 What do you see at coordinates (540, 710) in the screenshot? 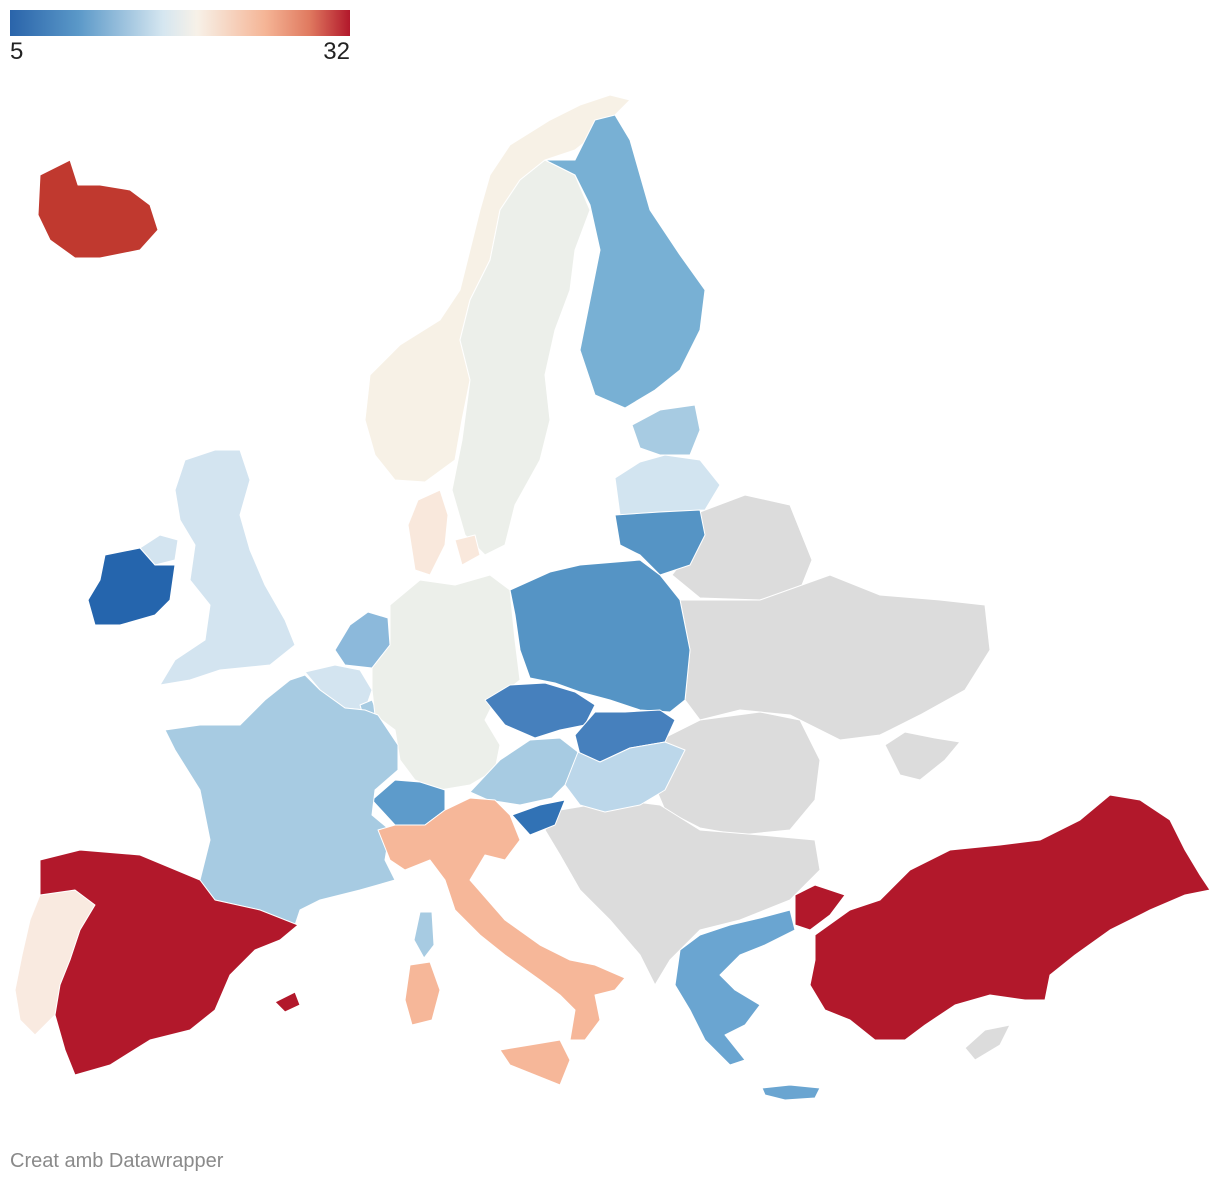
I see `region-czechia` at bounding box center [540, 710].